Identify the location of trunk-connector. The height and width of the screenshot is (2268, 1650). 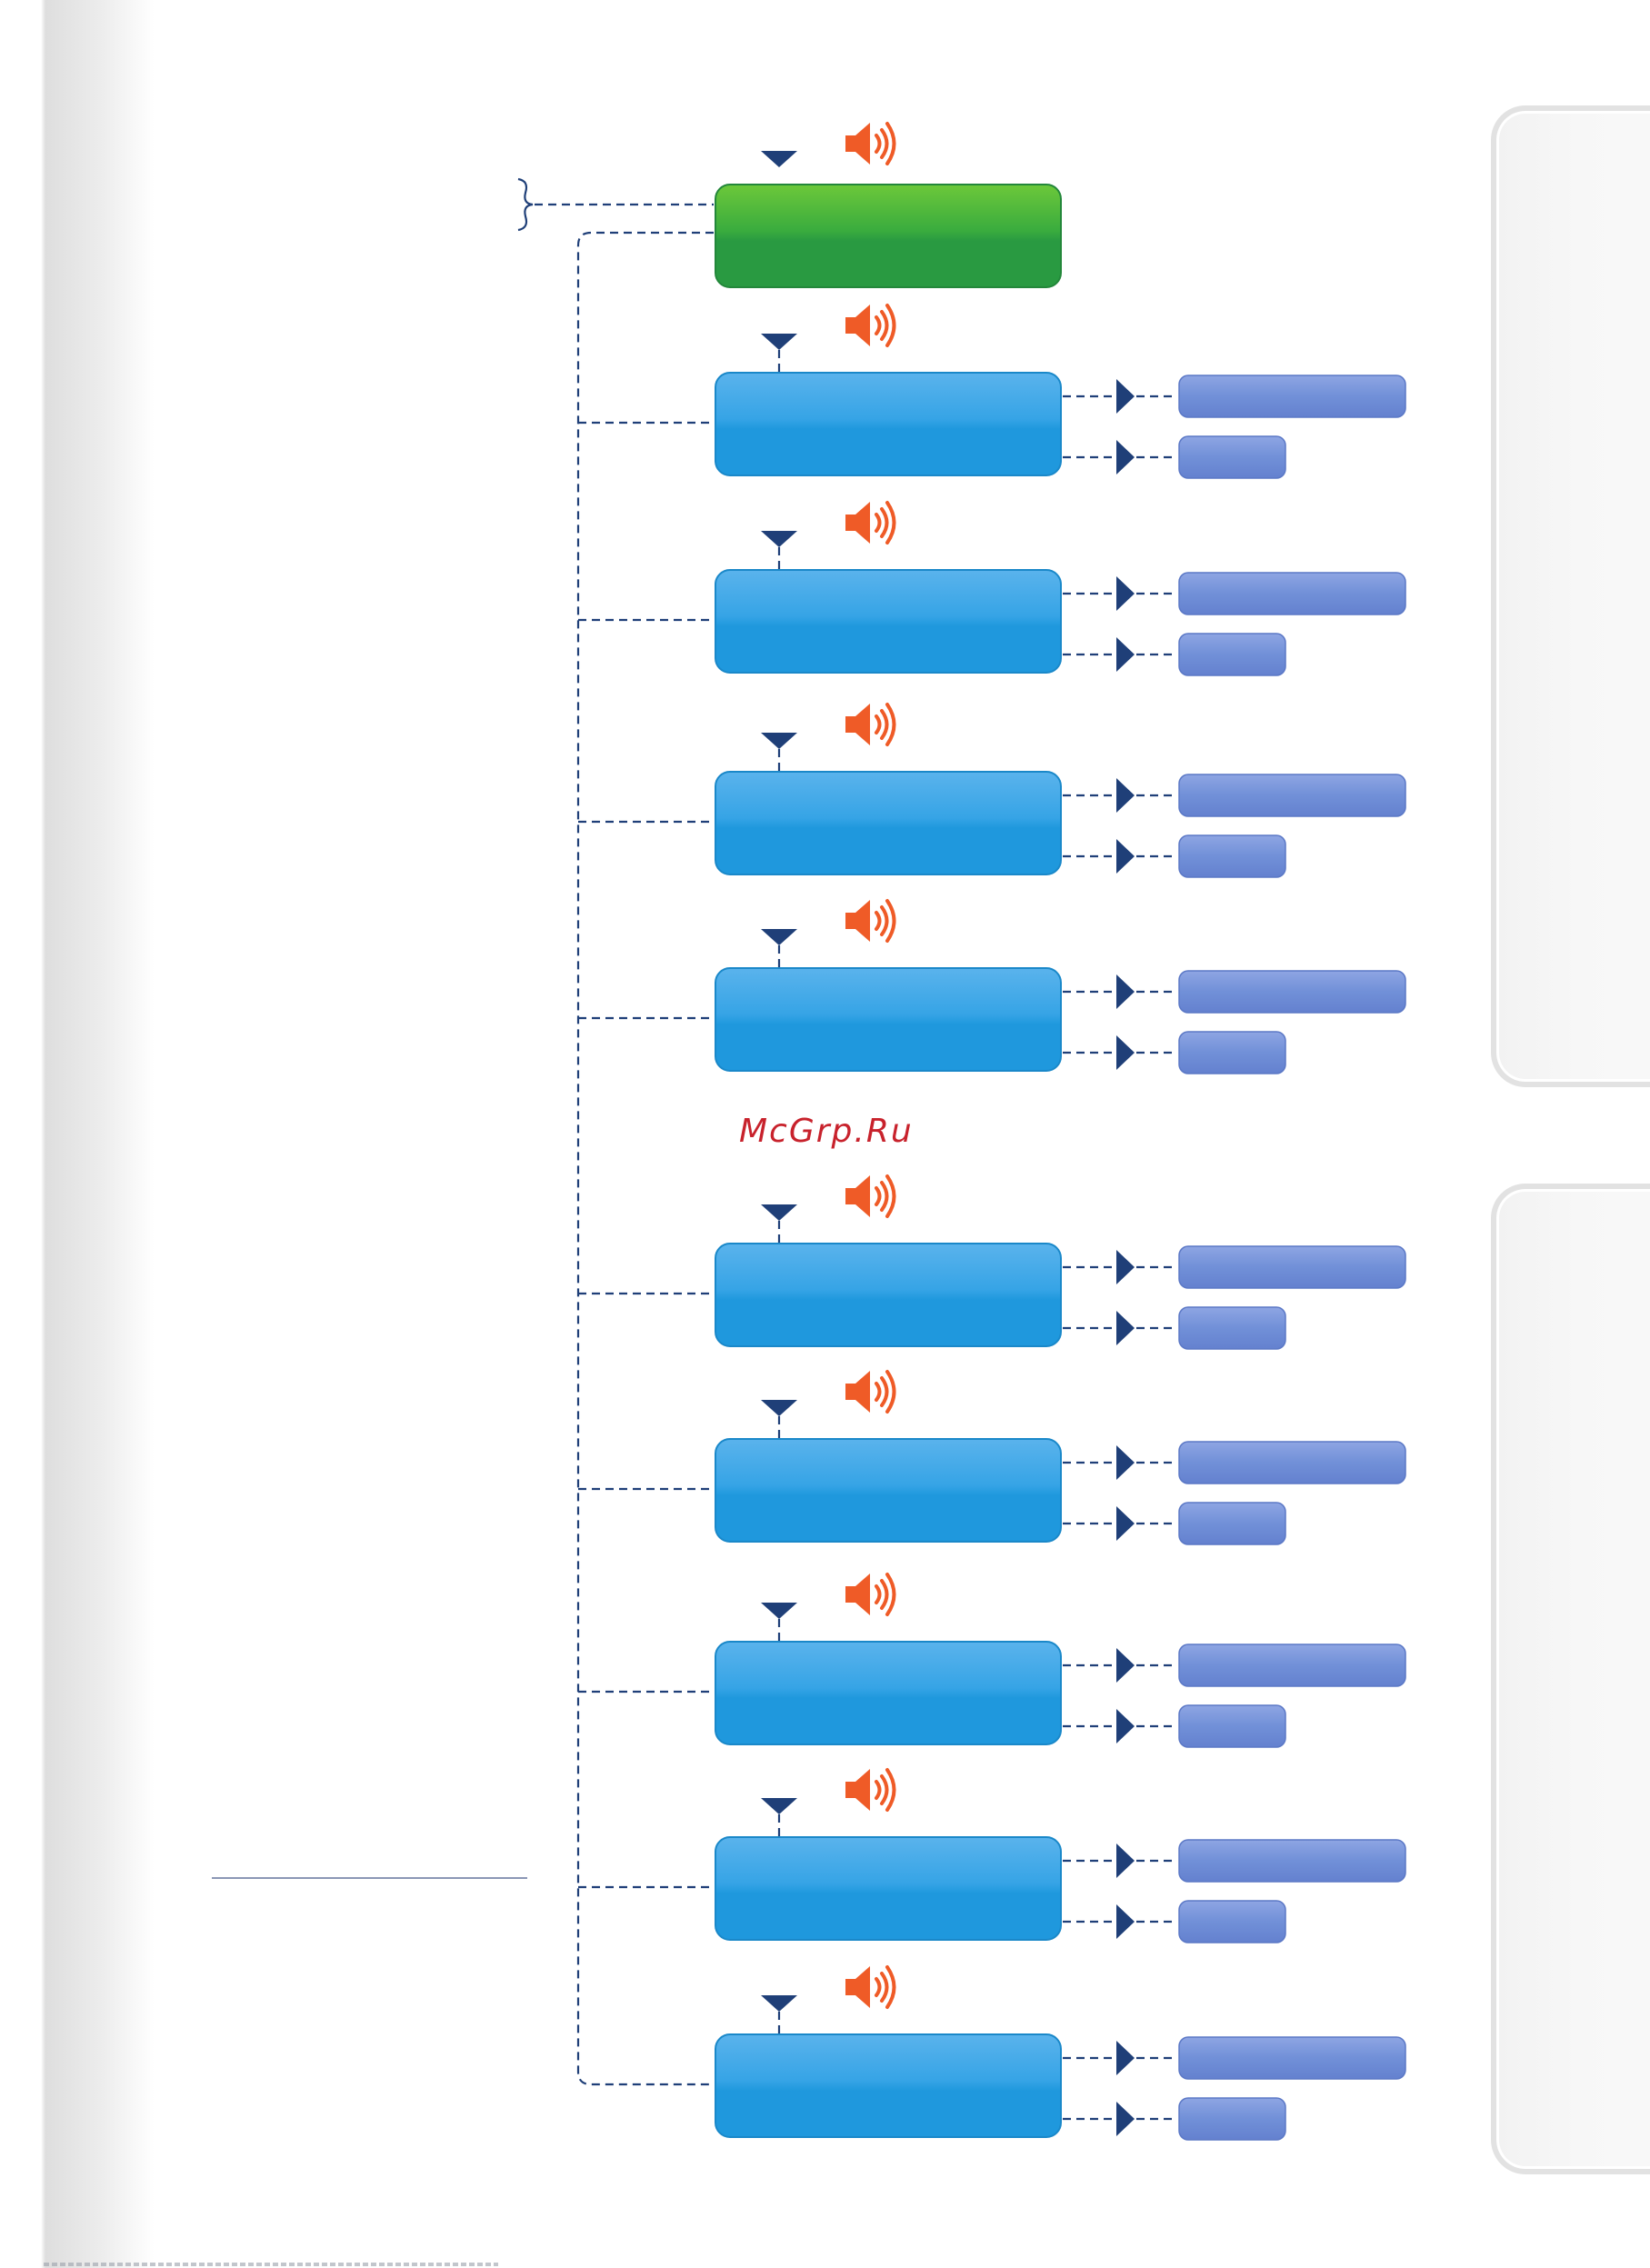
(645, 1158).